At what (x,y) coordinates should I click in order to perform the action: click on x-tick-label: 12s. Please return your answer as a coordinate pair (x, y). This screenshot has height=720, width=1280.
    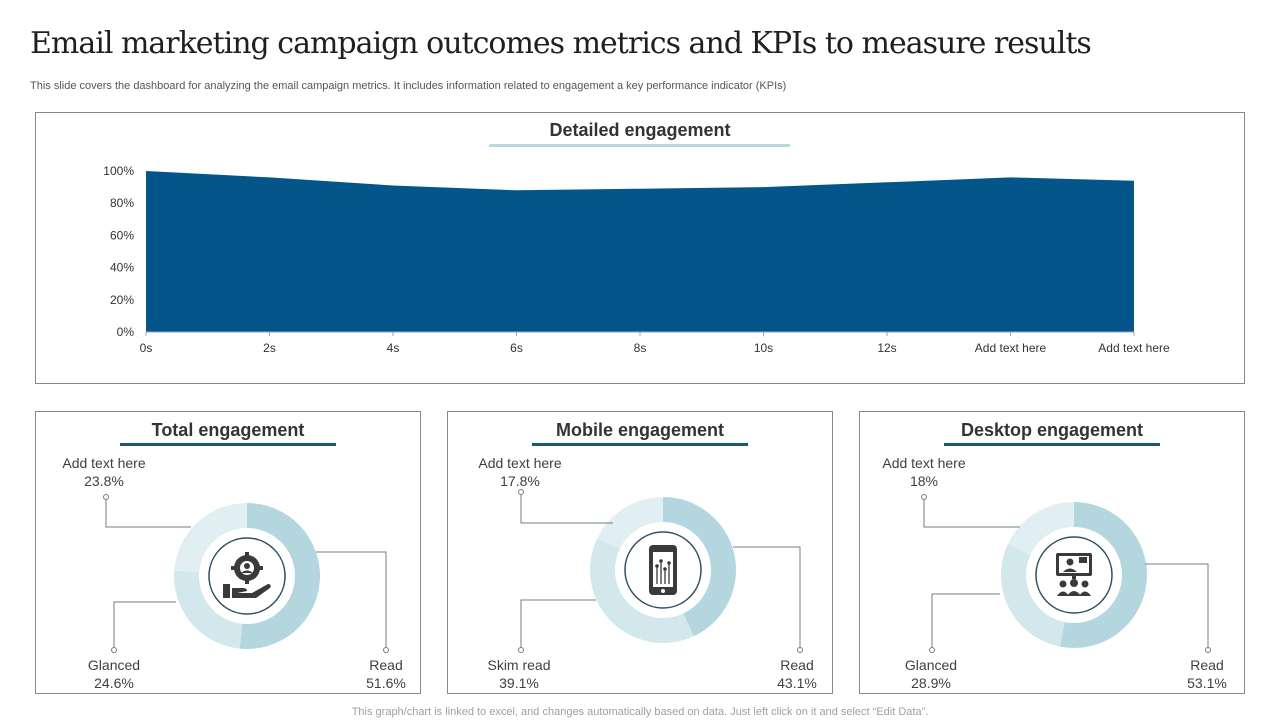
    Looking at the image, I should click on (886, 348).